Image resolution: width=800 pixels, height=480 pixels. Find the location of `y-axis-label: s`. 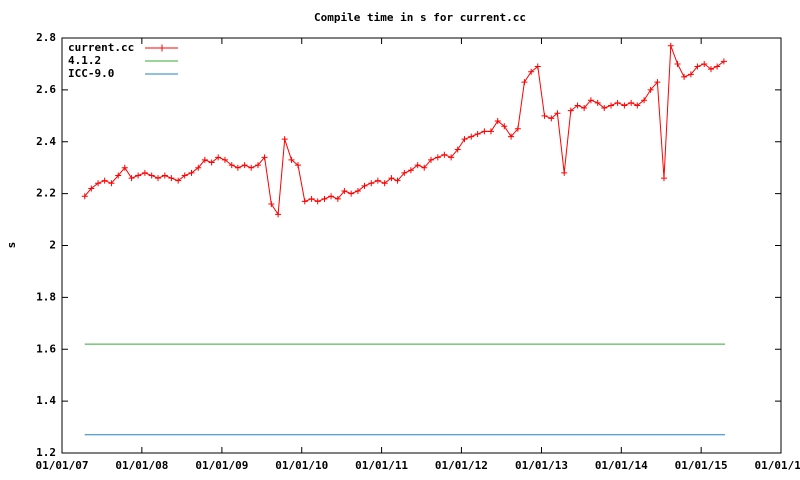

y-axis-label: s is located at coordinates (11, 245).